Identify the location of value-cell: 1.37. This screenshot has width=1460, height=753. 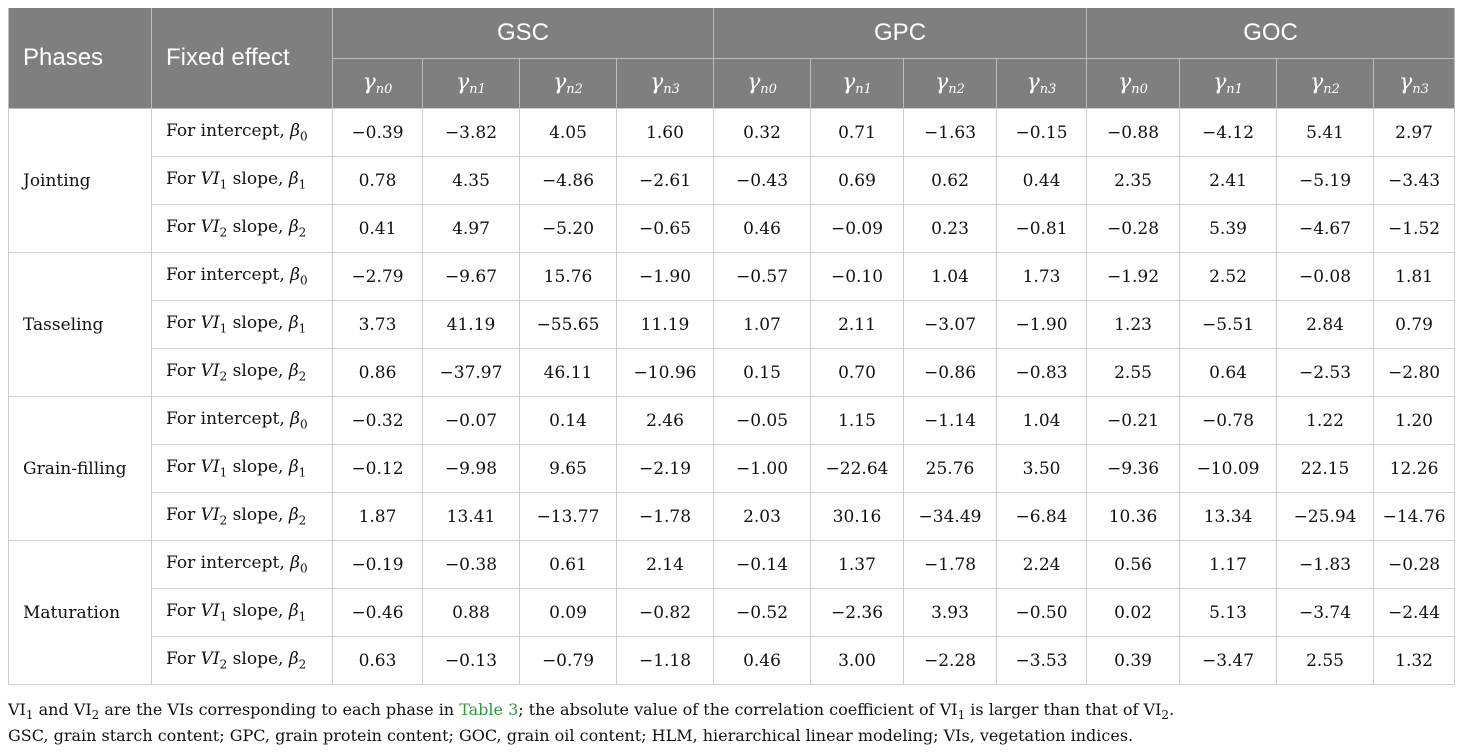
(857, 564).